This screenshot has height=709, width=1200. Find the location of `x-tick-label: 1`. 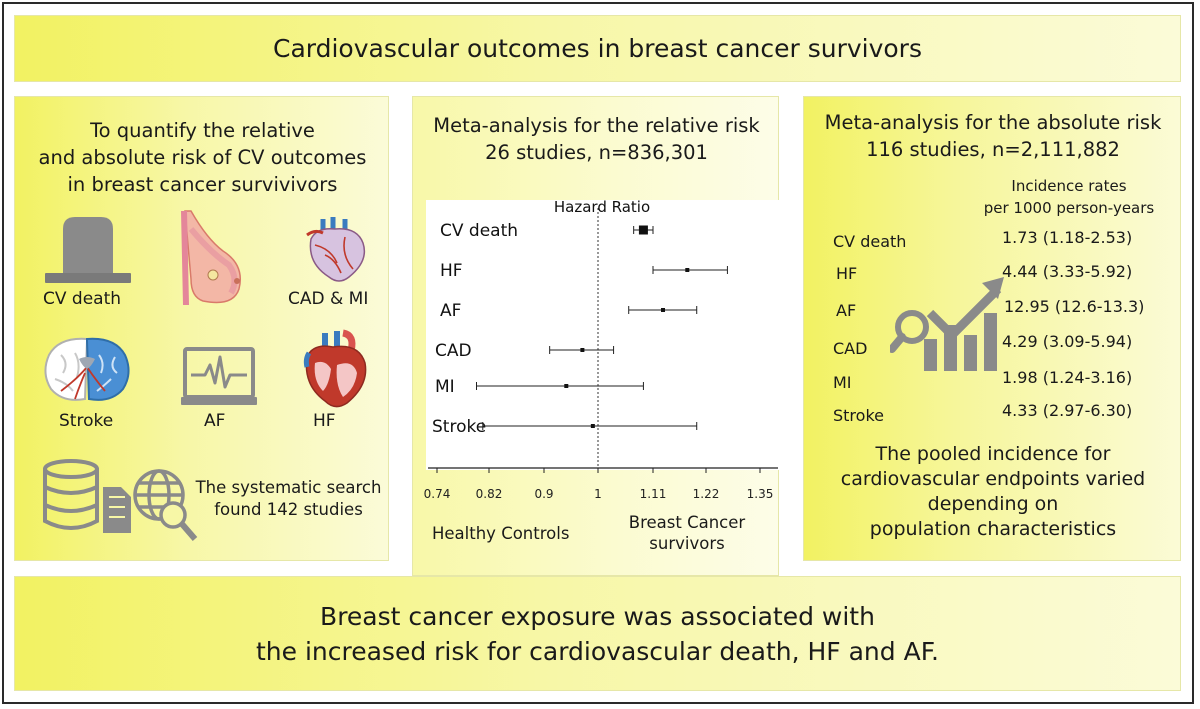

x-tick-label: 1 is located at coordinates (598, 494).